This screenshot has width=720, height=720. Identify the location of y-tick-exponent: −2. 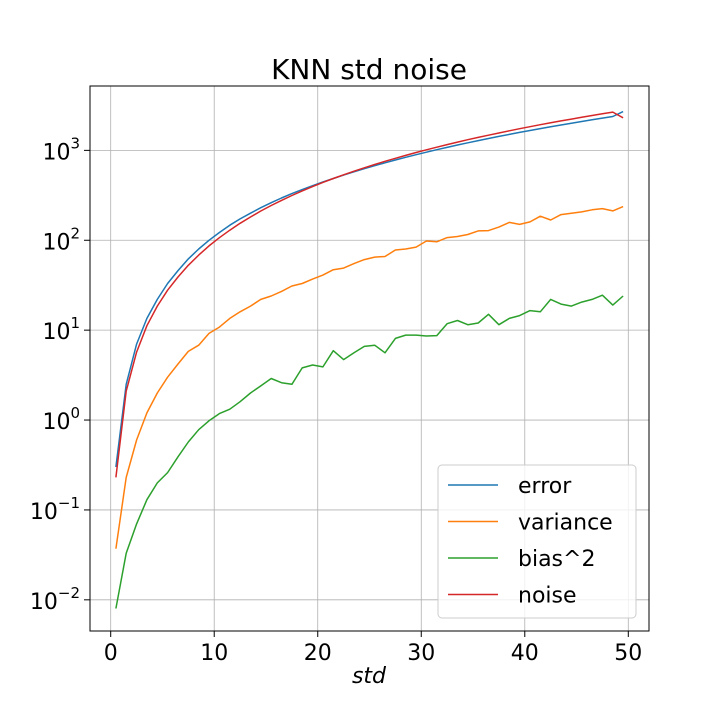
(69, 593).